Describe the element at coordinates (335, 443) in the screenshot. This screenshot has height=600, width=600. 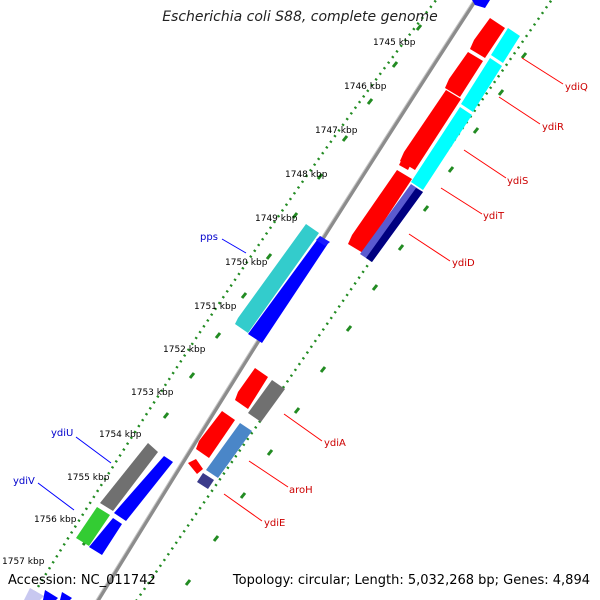
I see `gene-label-ydiA: ydiA` at that location.